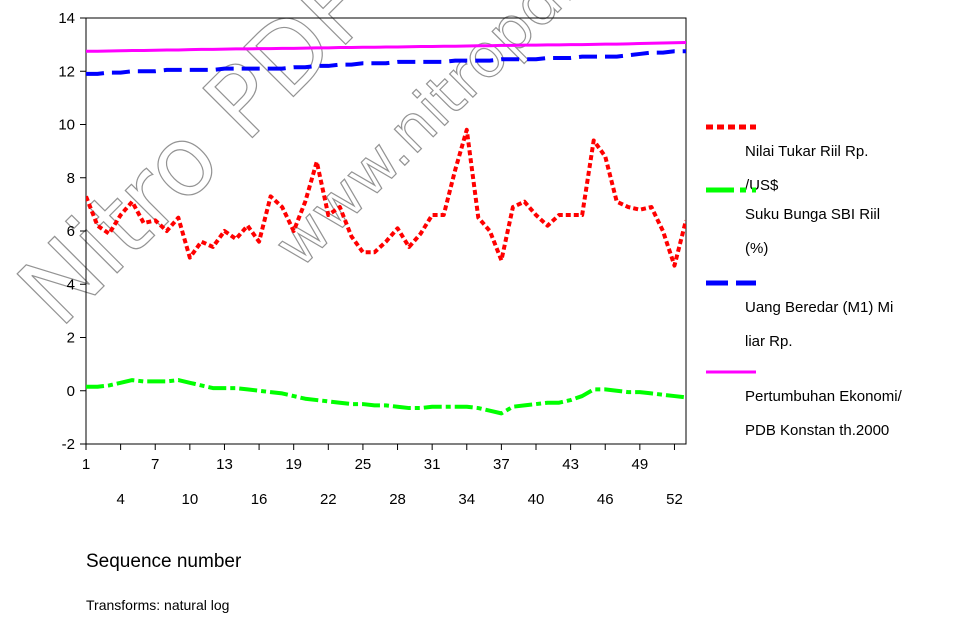  I want to click on legend-label: /US$, so click(762, 185).